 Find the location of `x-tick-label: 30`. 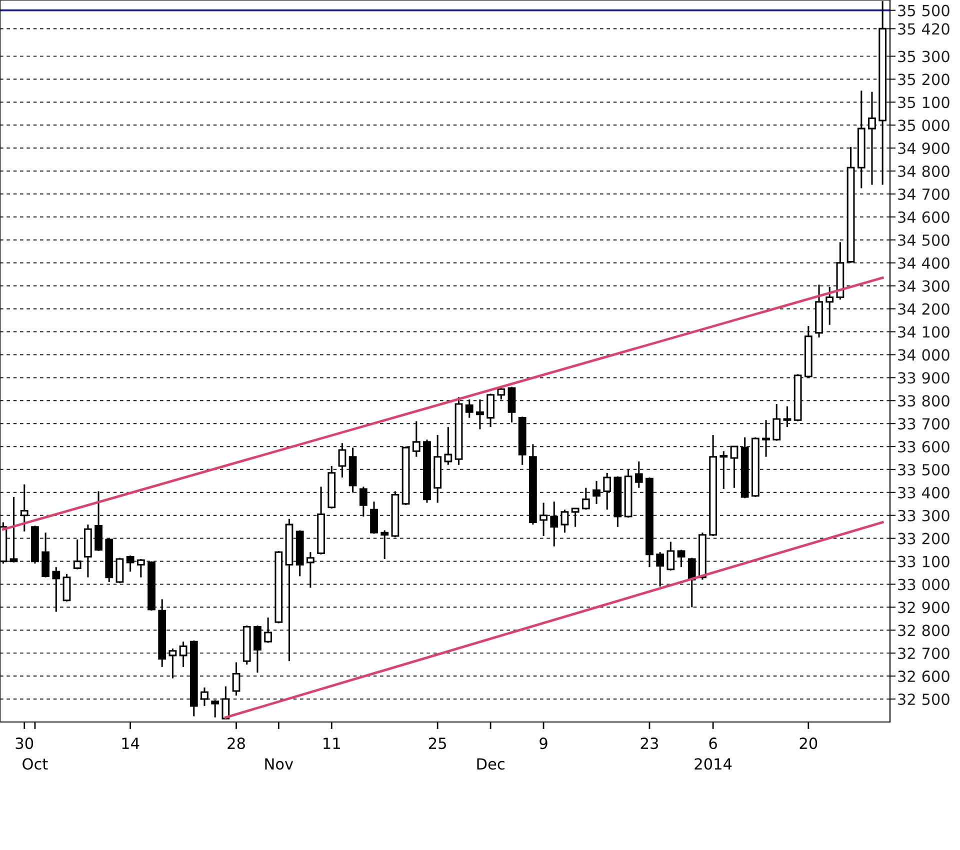

x-tick-label: 30 is located at coordinates (25, 744).